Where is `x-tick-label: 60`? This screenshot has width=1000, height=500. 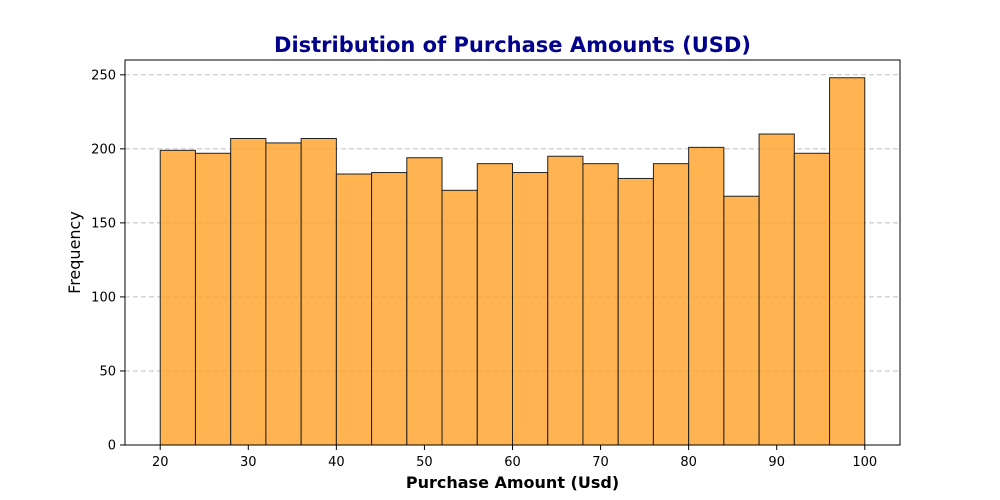 x-tick-label: 60 is located at coordinates (512, 462).